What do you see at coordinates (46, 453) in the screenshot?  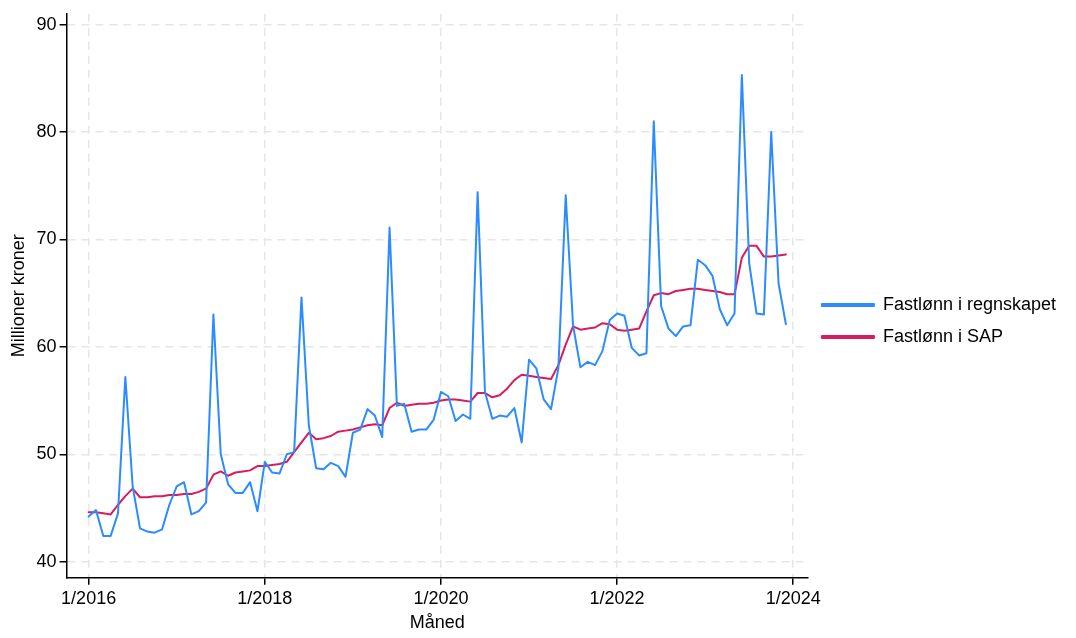 I see `y-tick-label: 50` at bounding box center [46, 453].